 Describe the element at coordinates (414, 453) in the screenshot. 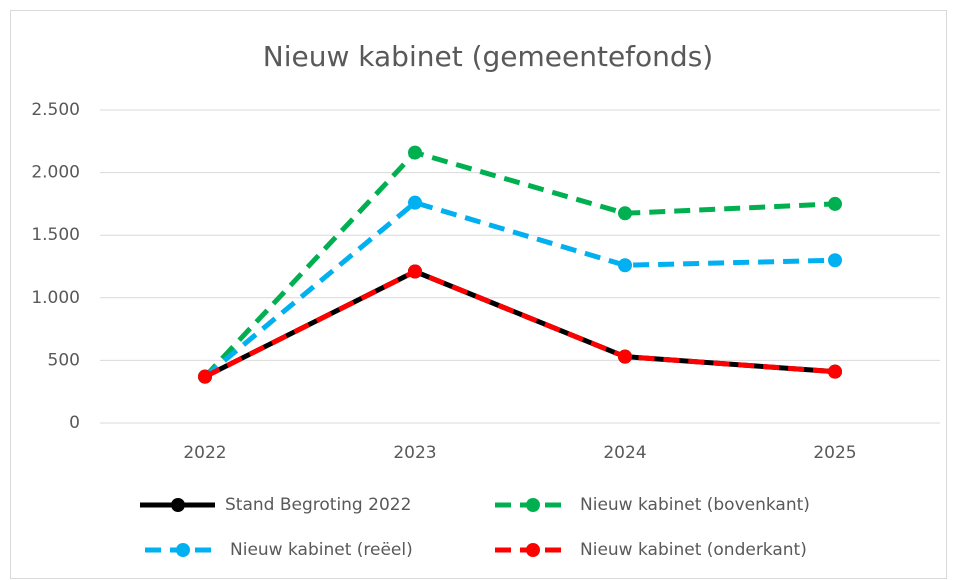

I see `x-tick-label: 2023` at that location.